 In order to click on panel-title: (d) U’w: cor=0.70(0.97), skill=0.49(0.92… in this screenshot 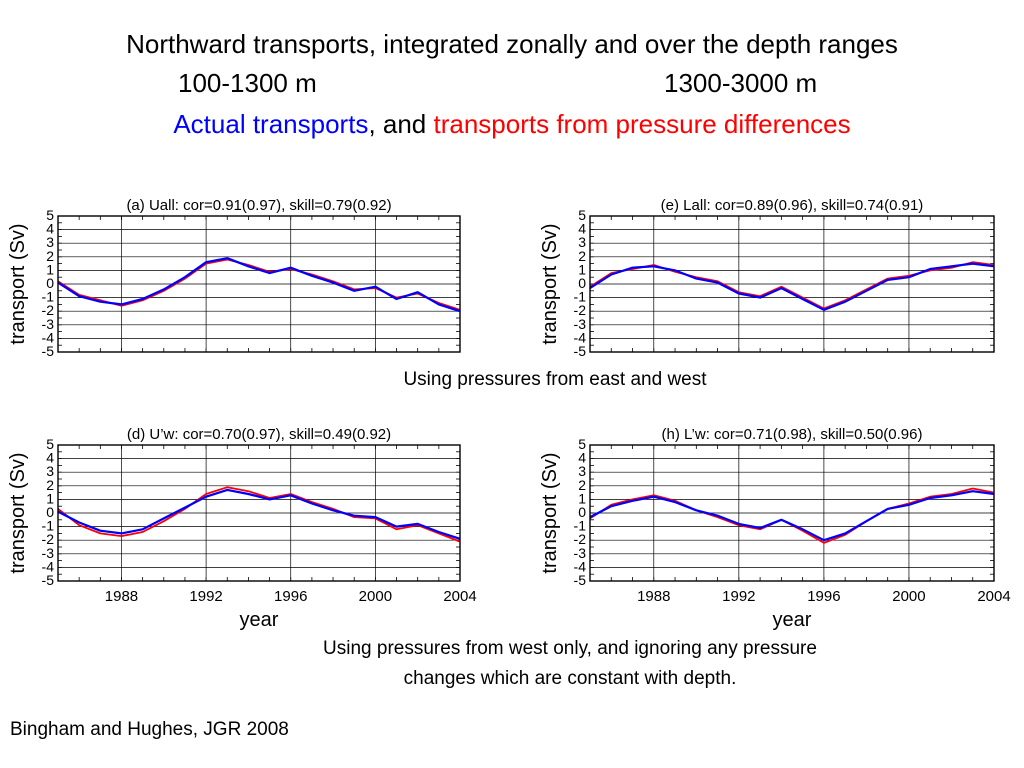, I will do `click(259, 434)`.